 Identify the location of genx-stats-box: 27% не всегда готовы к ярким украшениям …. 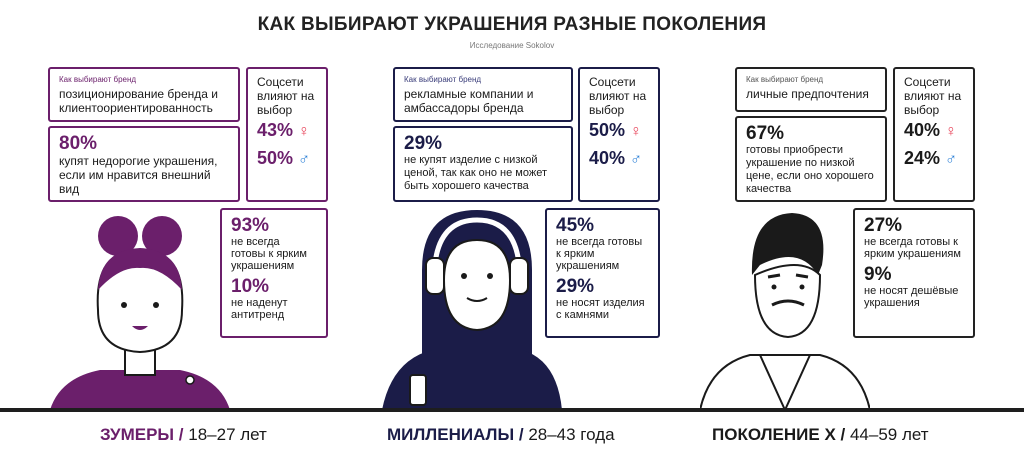
(914, 273).